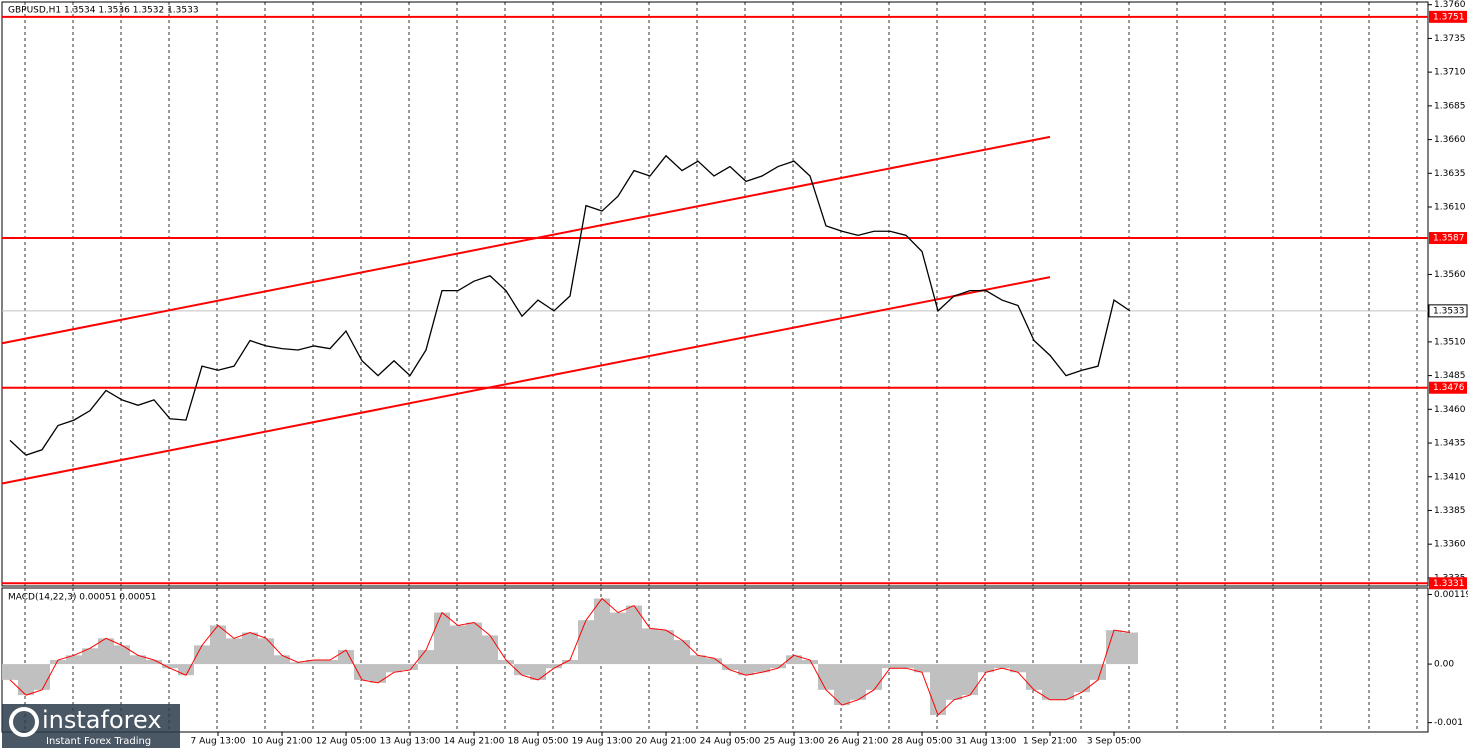  What do you see at coordinates (1450, 140) in the screenshot?
I see `y-tick-label: 1.3660` at bounding box center [1450, 140].